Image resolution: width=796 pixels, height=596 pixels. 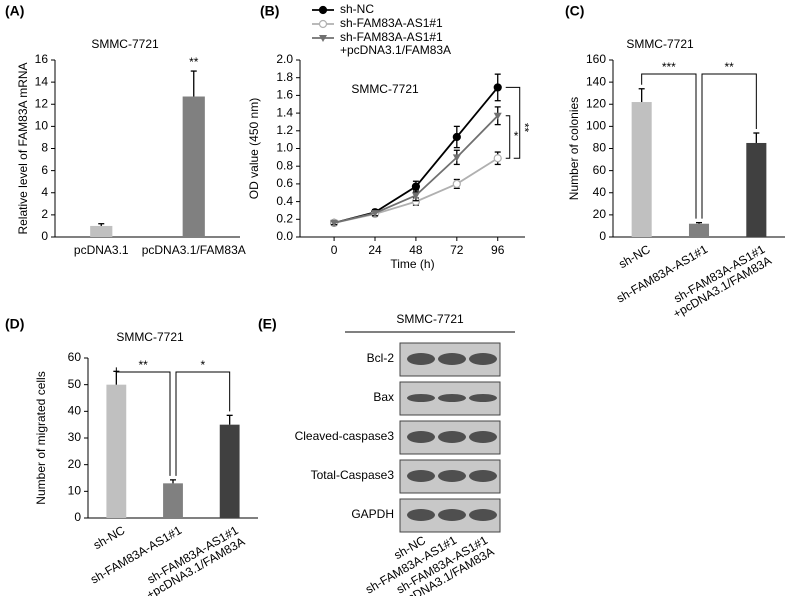 What do you see at coordinates (353, 475) in the screenshot?
I see `blot-row-label: Total-Caspase3` at bounding box center [353, 475].